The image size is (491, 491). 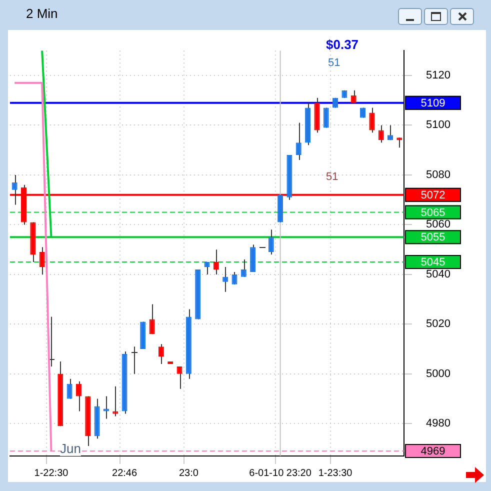 I want to click on x-tick-label: 23:0, so click(x=188, y=473).